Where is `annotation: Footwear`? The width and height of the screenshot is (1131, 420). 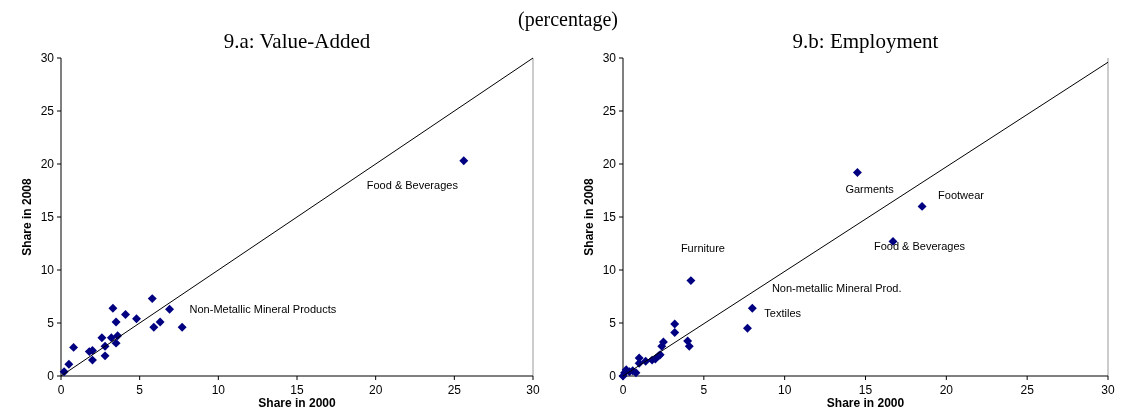 annotation: Footwear is located at coordinates (961, 195).